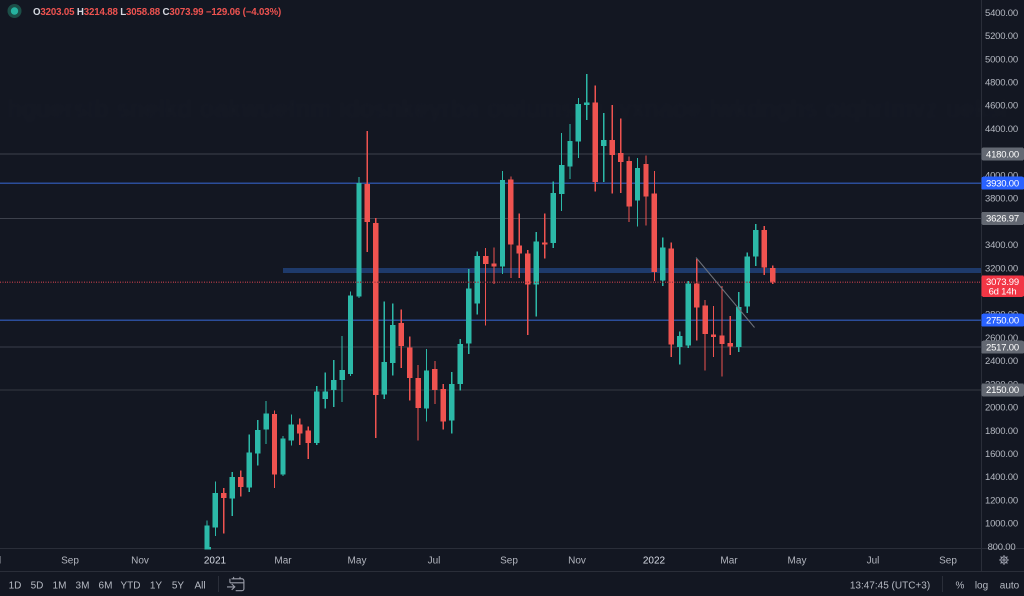 Image resolution: width=1024 pixels, height=596 pixels. What do you see at coordinates (1001, 175) in the screenshot?
I see `svg-text: 4000.00` at bounding box center [1001, 175].